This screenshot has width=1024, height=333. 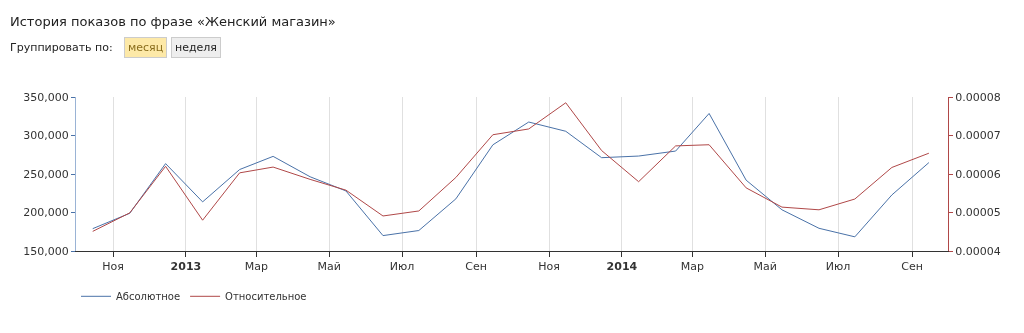 I want to click on text: Группировать по:, so click(x=61, y=47).